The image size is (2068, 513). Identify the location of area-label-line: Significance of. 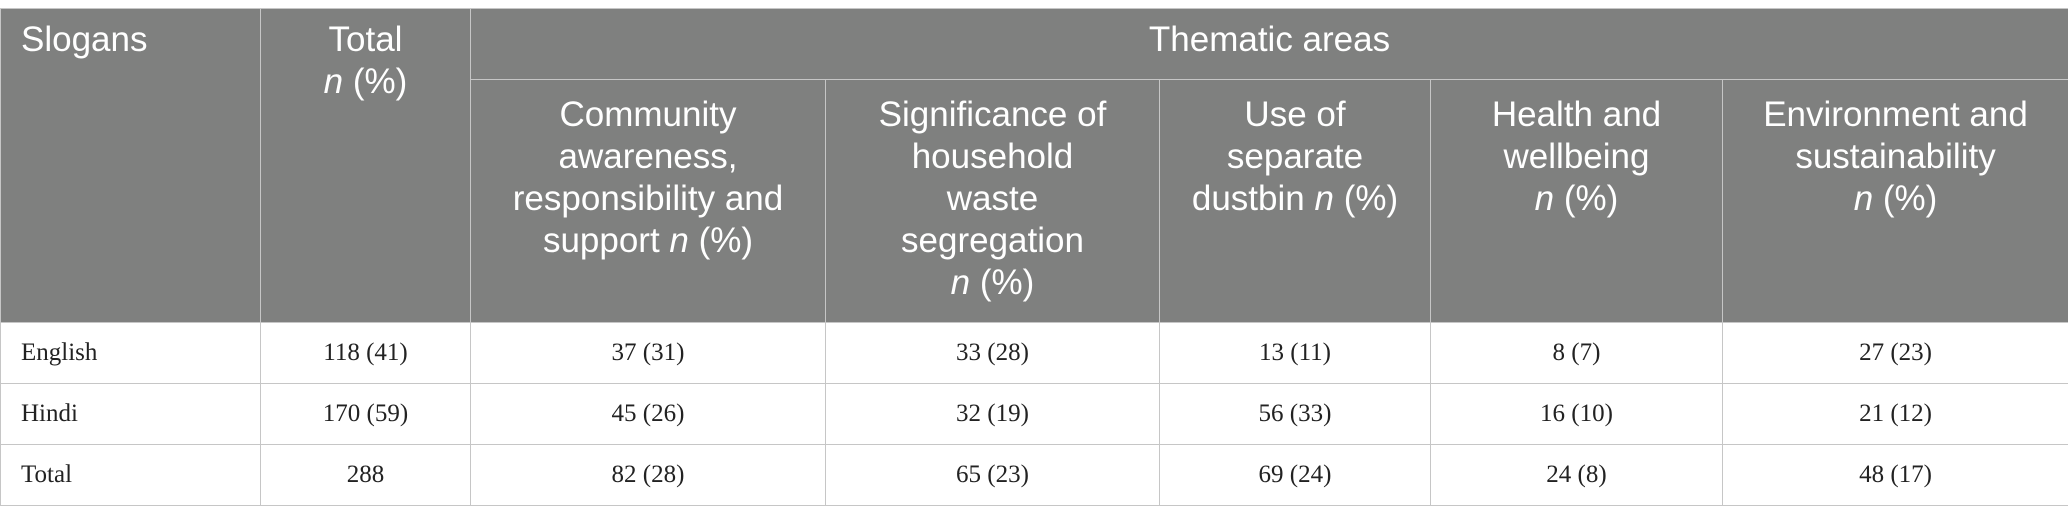
(992, 114).